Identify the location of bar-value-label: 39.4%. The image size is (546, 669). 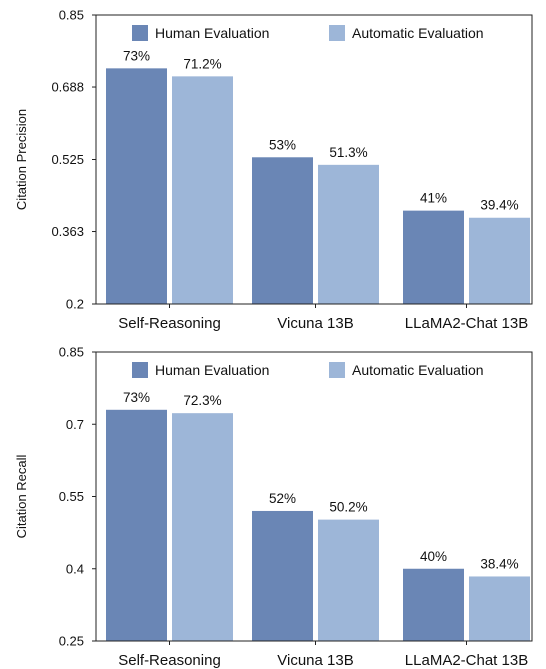
(499, 205).